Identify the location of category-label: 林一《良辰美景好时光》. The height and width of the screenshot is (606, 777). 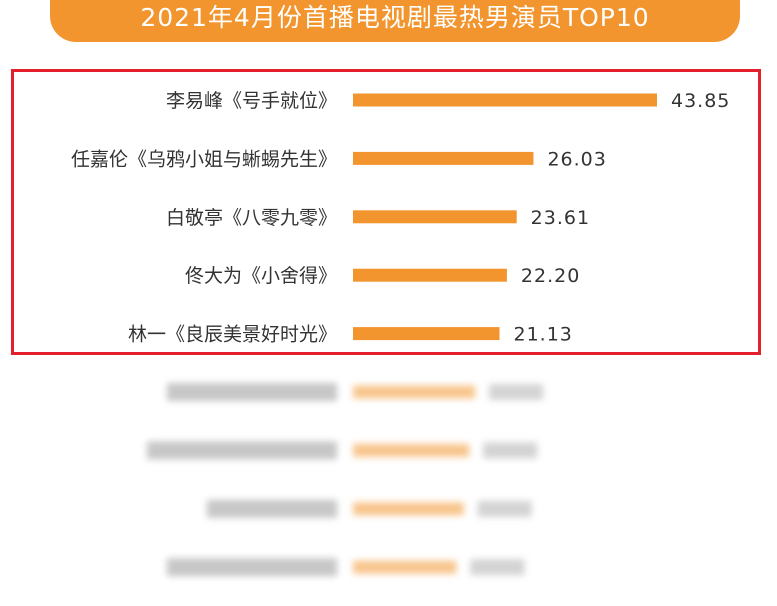
(232, 335).